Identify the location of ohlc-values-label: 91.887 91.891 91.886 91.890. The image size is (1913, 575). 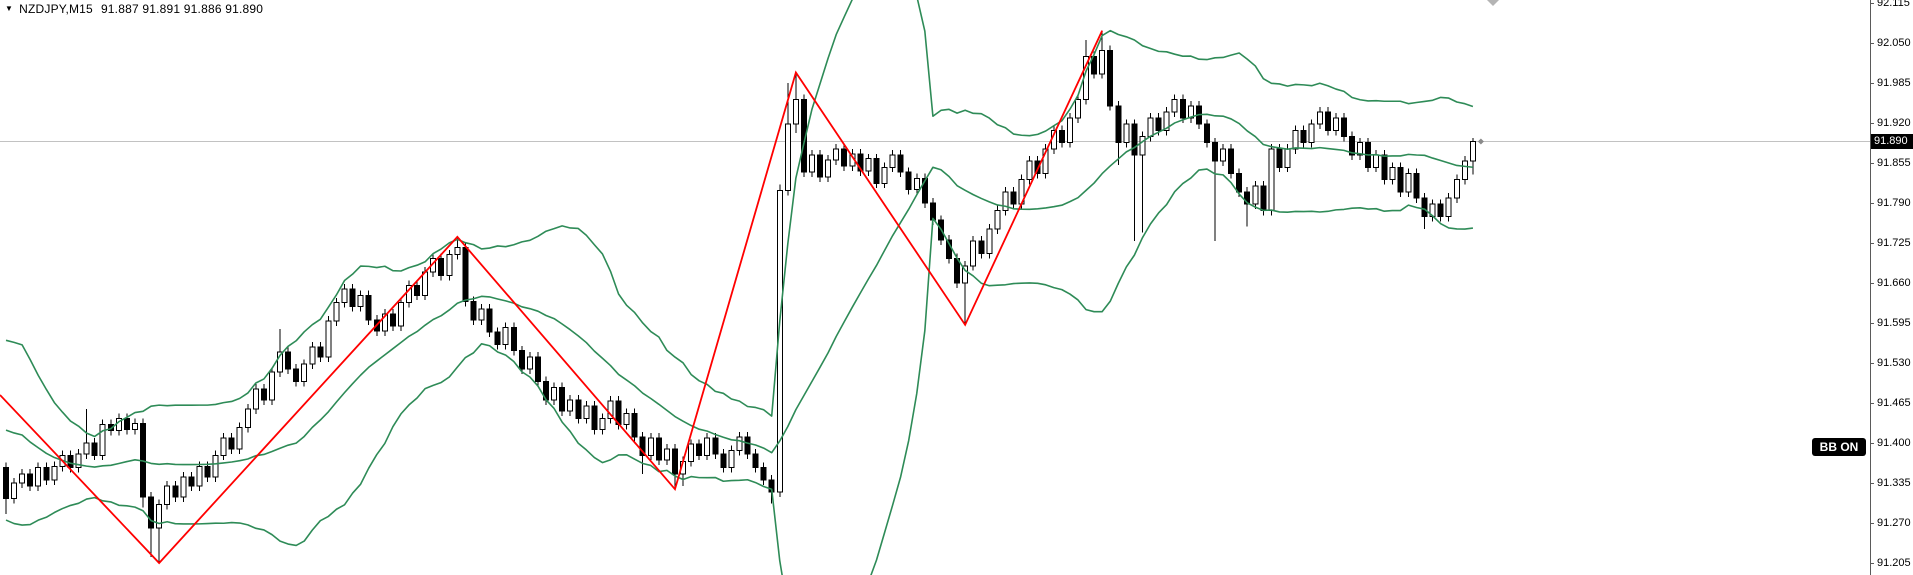
(182, 9).